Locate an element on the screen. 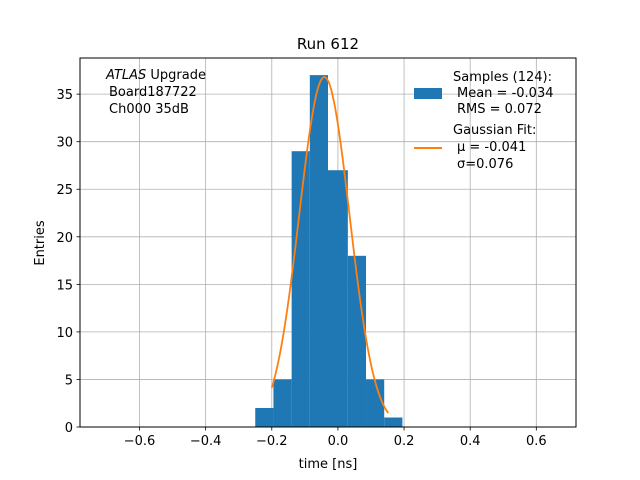  x-tick-label: −0.2 is located at coordinates (272, 441).